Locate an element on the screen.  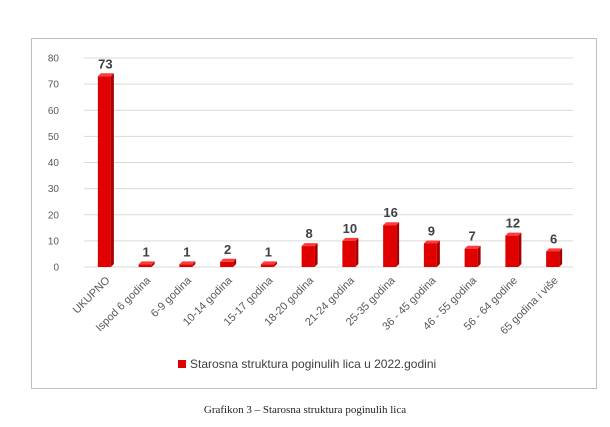
data-label: 2 is located at coordinates (227, 249).